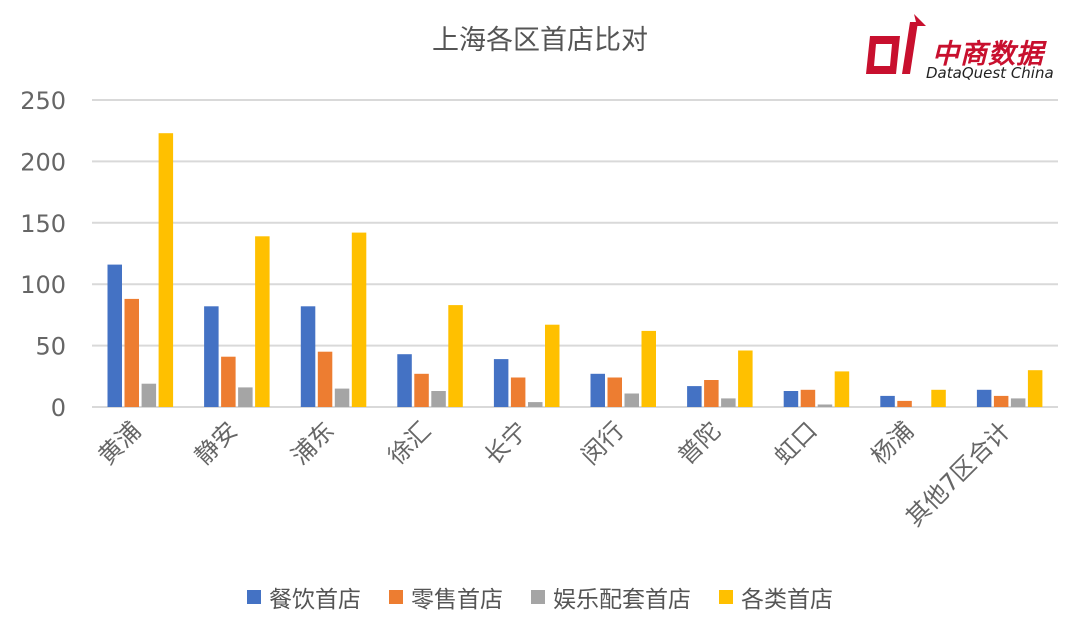 This screenshot has height=629, width=1080. I want to click on x-tick-label: 黄浦, so click(120, 443).